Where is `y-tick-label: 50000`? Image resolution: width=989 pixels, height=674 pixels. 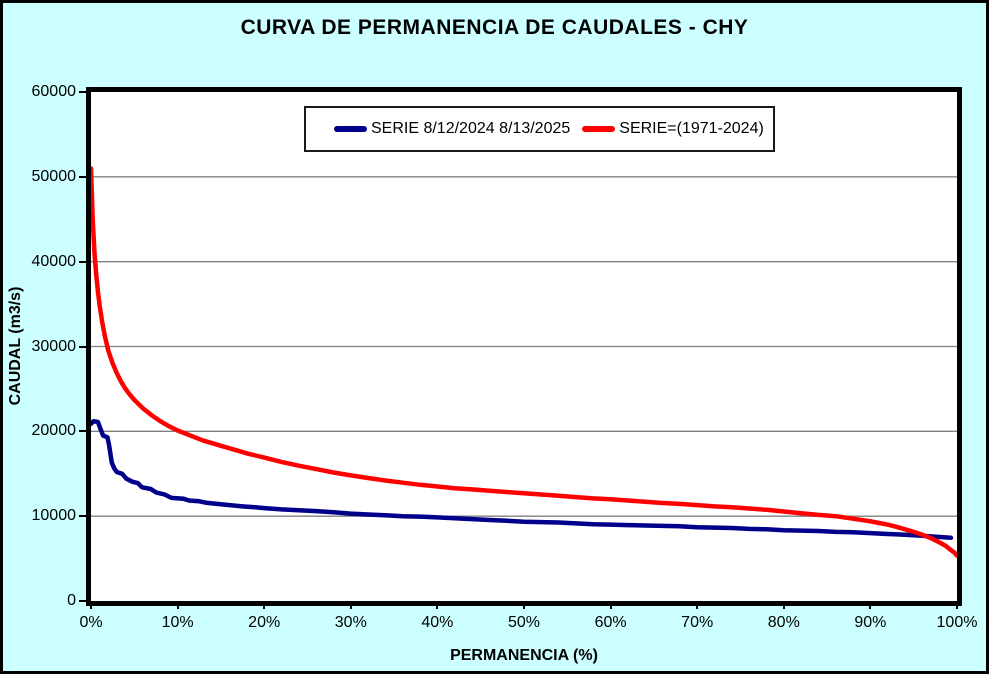
y-tick-label: 50000 is located at coordinates (54, 176).